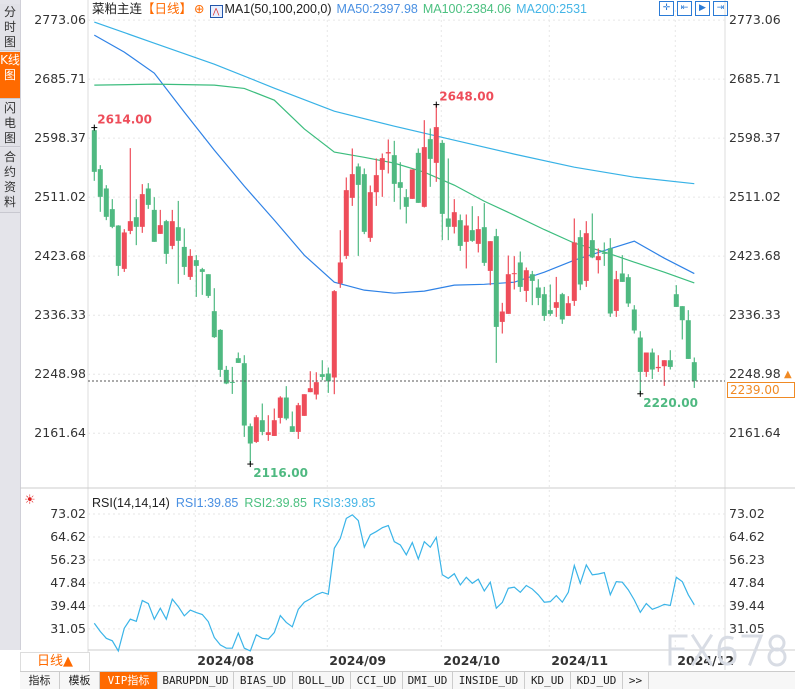 This screenshot has height=689, width=795. Describe the element at coordinates (131, 503) in the screenshot. I see `rsi-indicator-label: RSI(14,14,14)` at that location.